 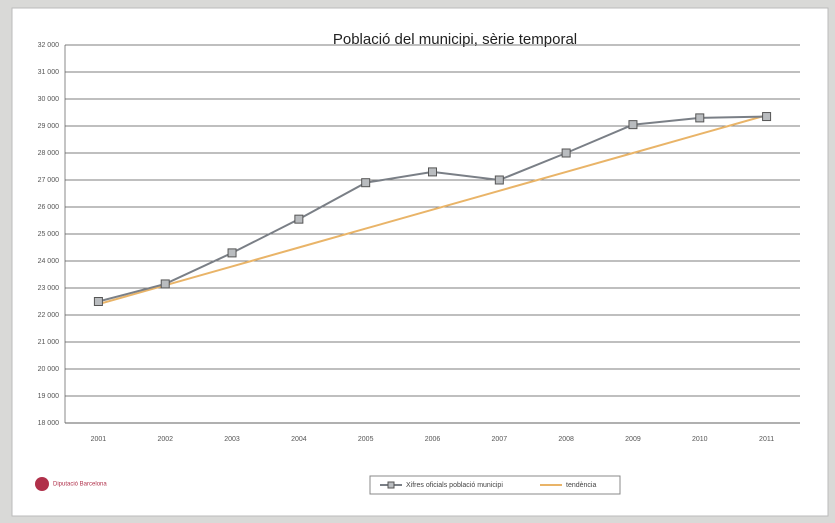 I want to click on y-tick-label: 31 000, so click(x=49, y=72).